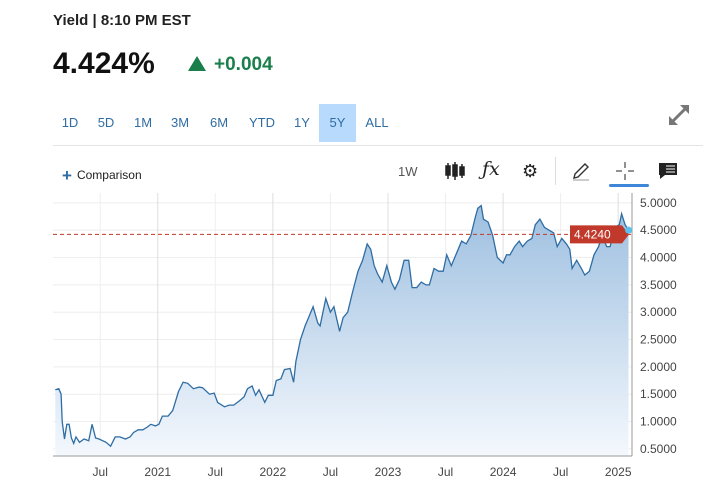 The image size is (718, 495). What do you see at coordinates (378, 145) in the screenshot?
I see `divider` at bounding box center [378, 145].